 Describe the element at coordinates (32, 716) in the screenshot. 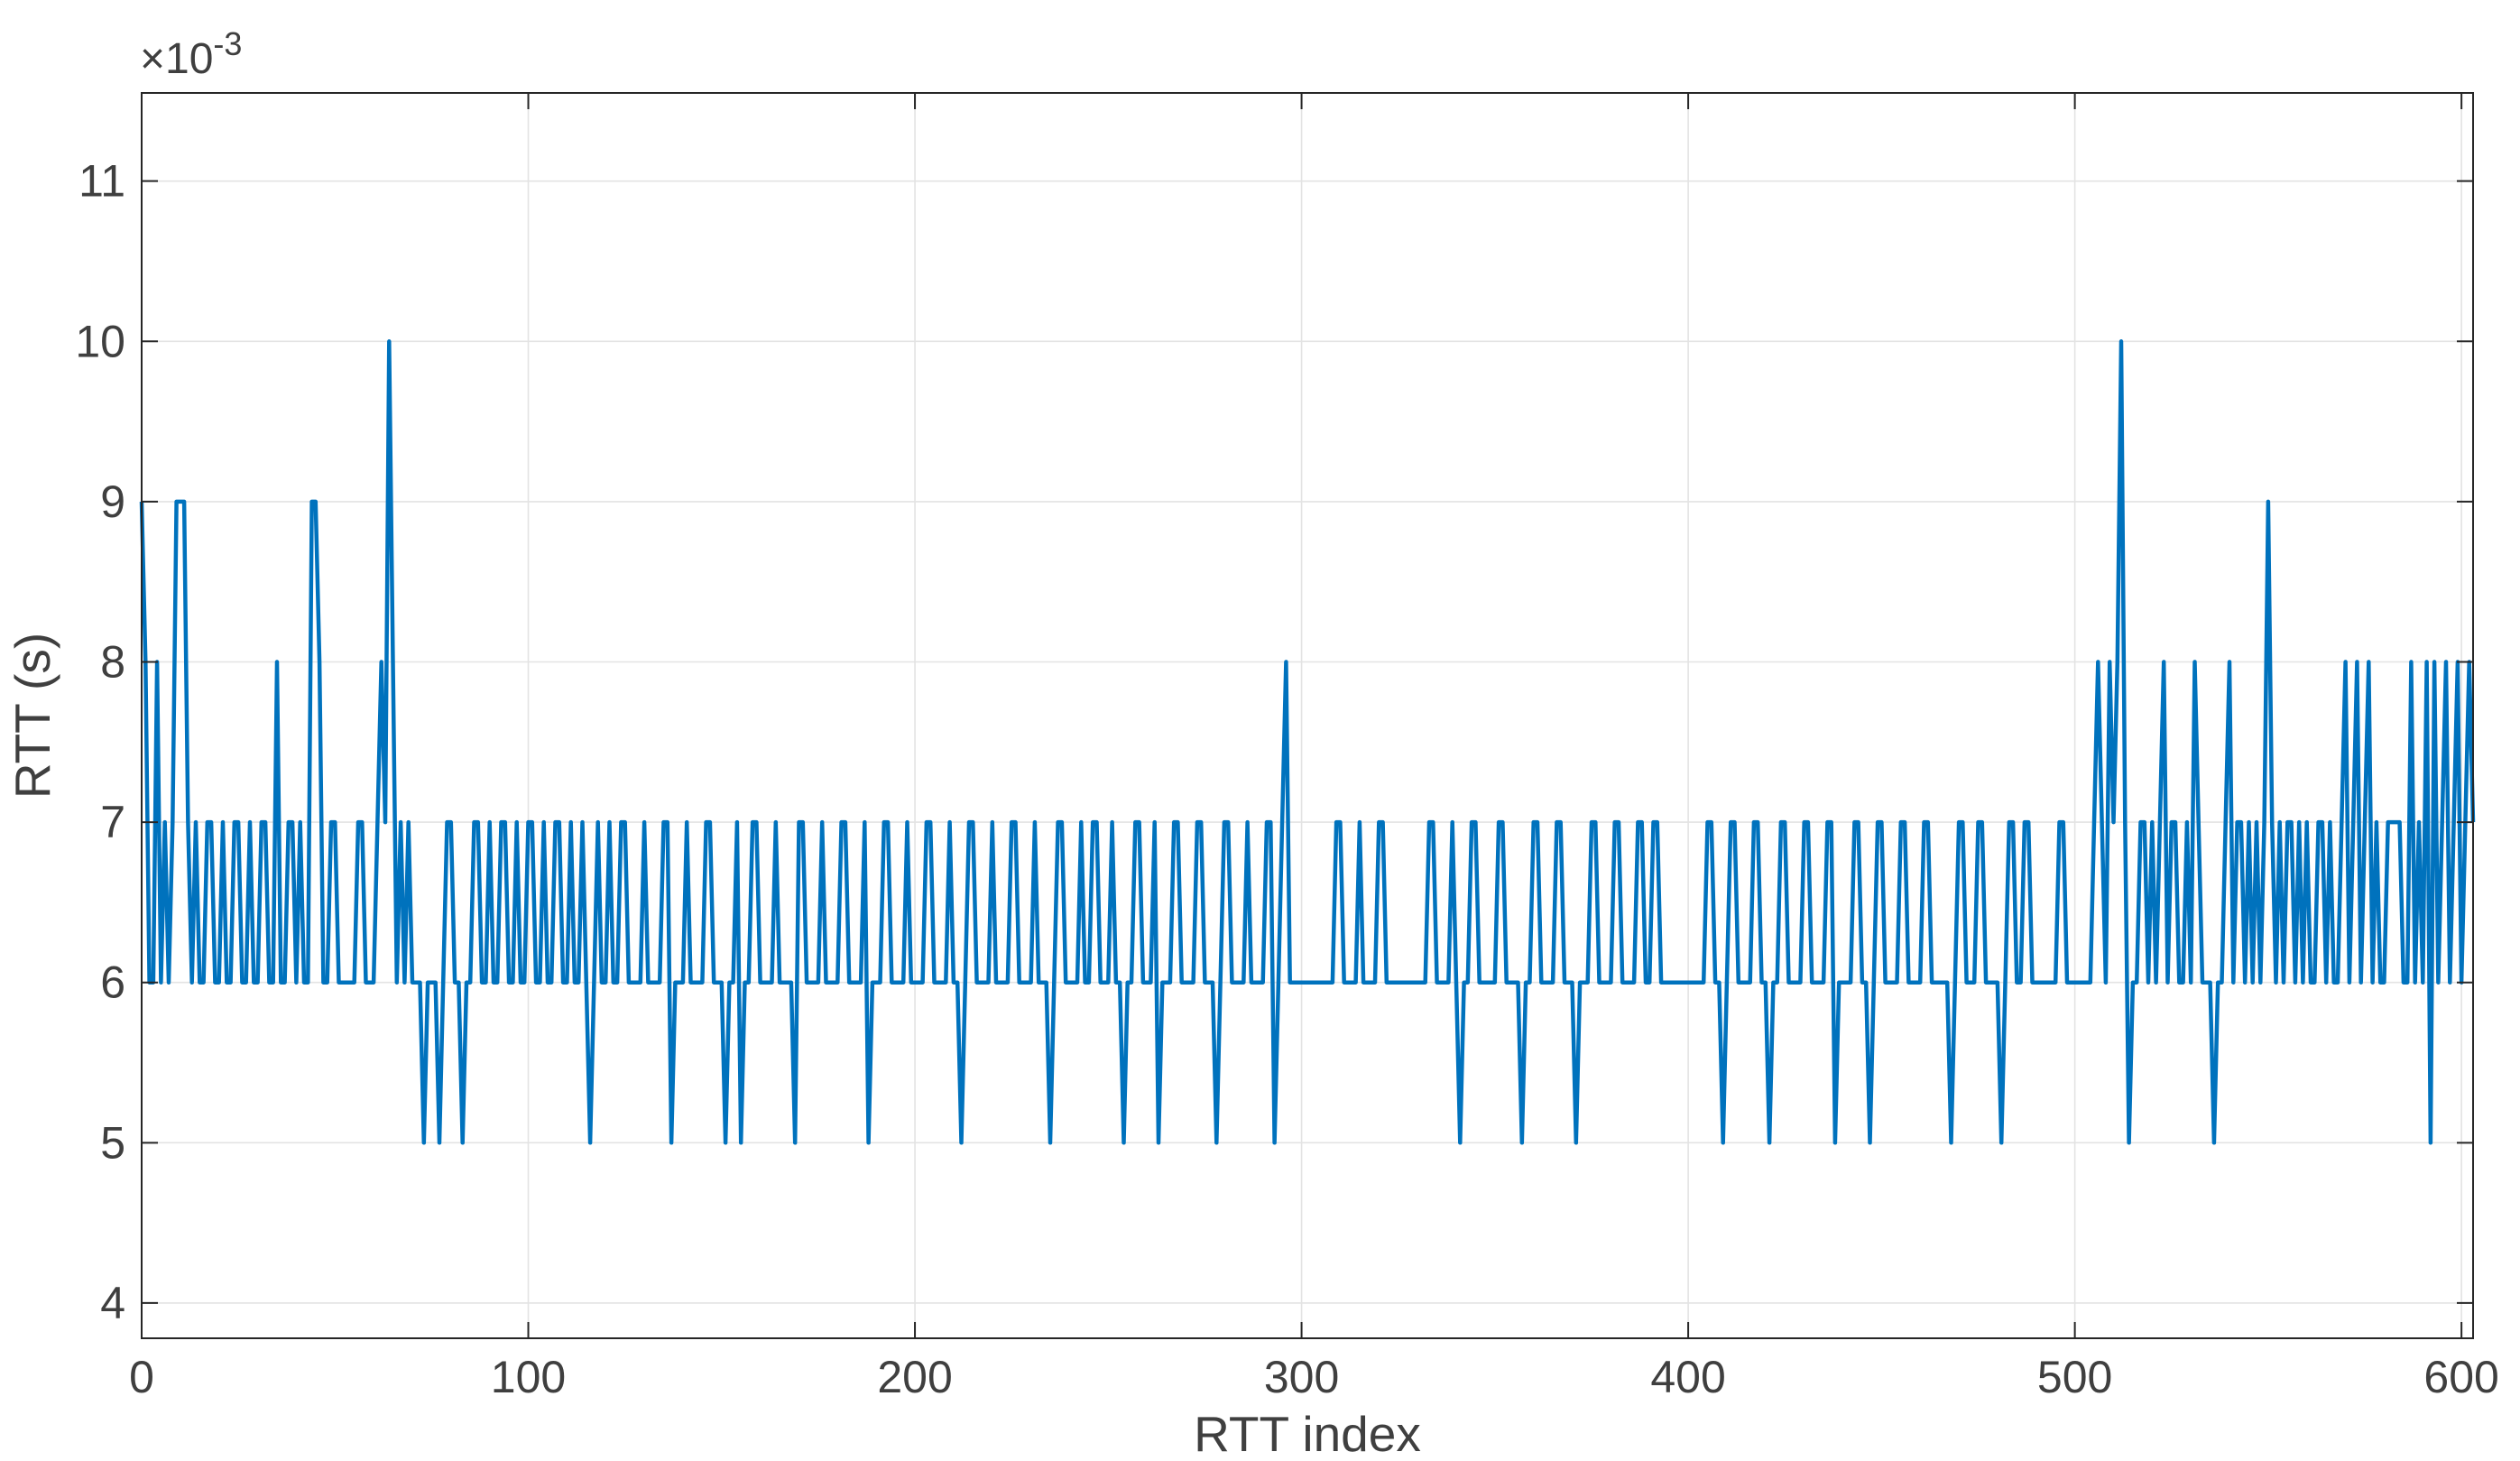

I see `y-axis-title: RTT (s)` at that location.